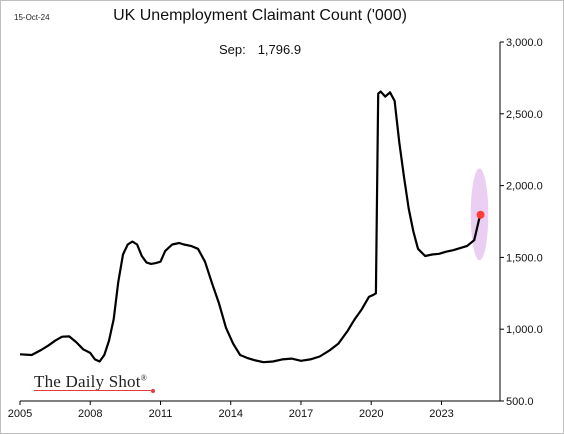 This screenshot has width=564, height=434. I want to click on brand-logo: The Daily Shot®, so click(90, 382).